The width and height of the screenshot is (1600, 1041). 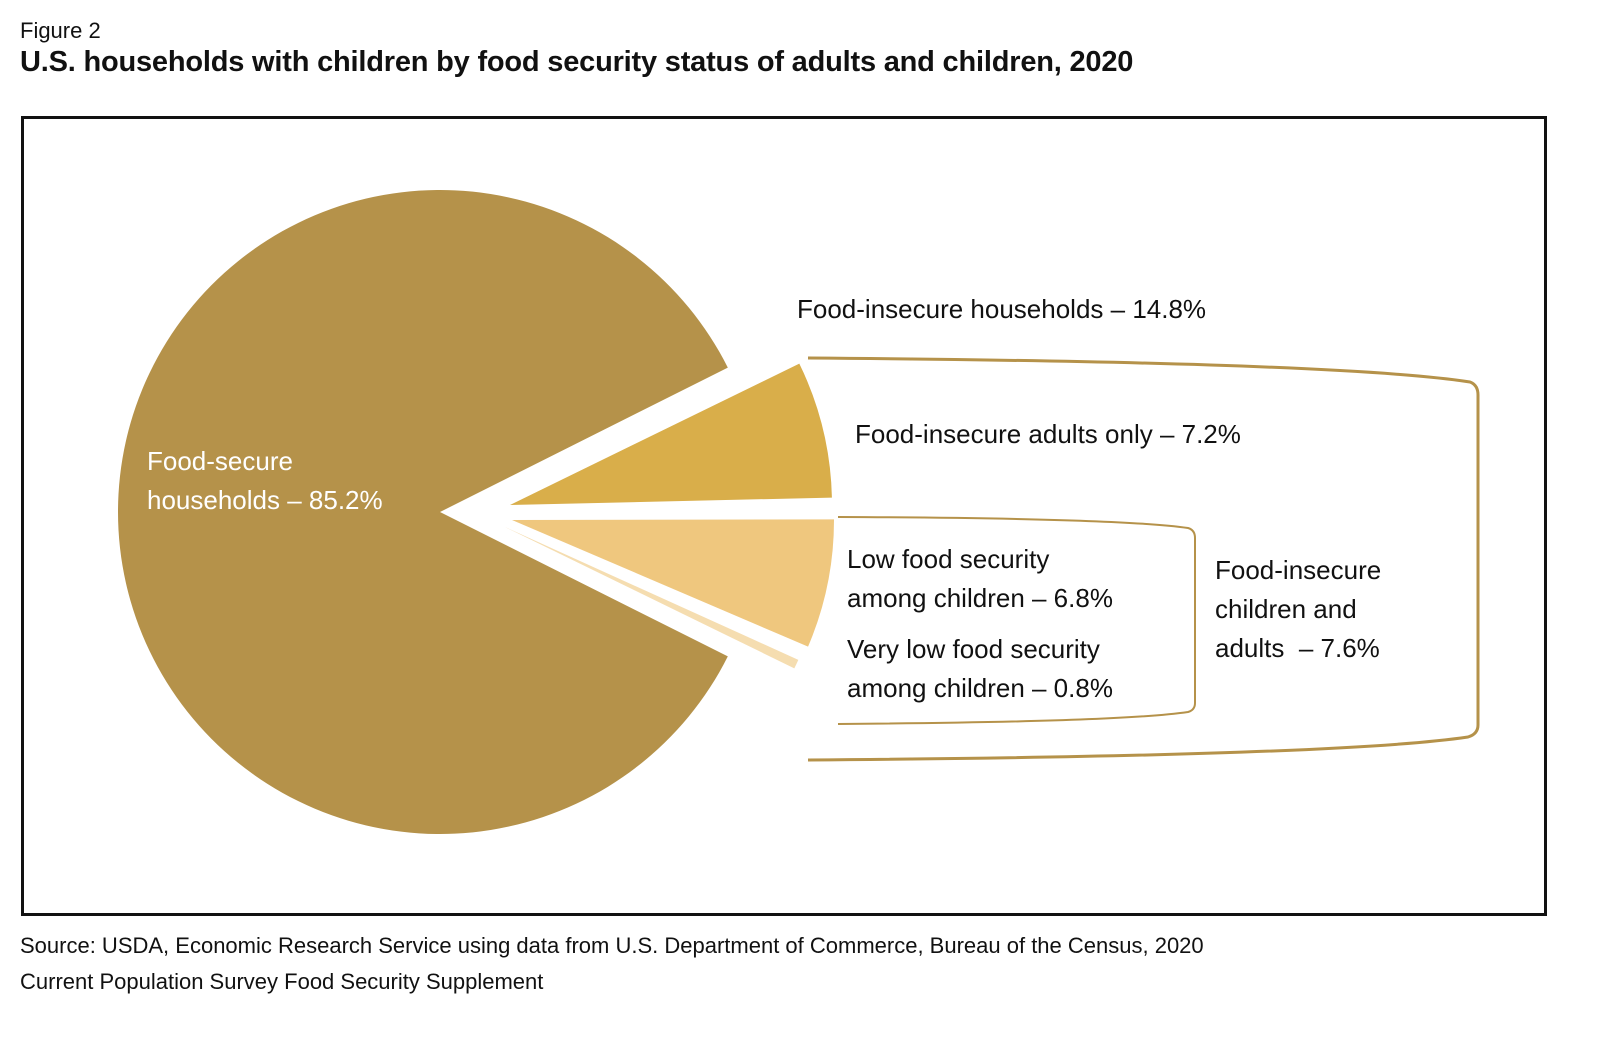 I want to click on label-line: Food-insecure, so click(x=1298, y=570).